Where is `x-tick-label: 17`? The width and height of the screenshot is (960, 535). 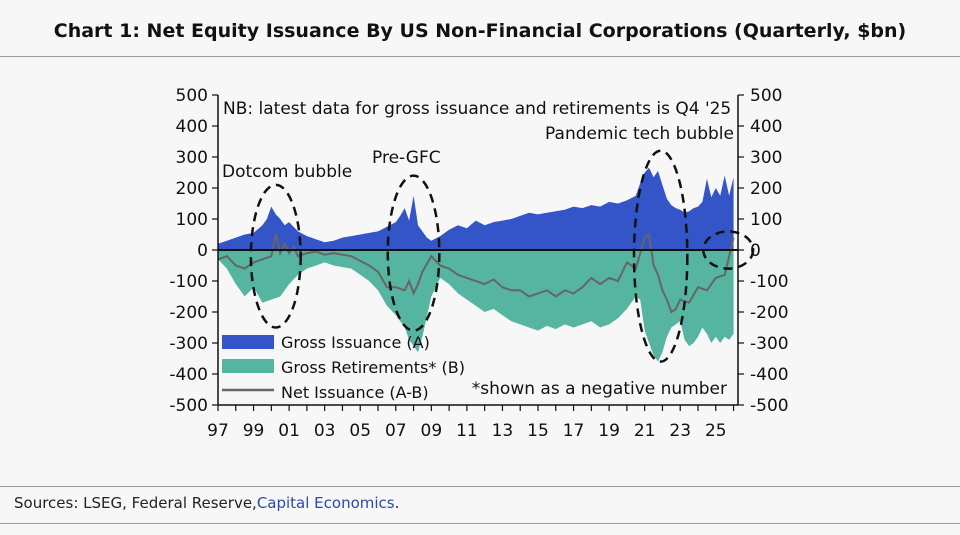
x-tick-label: 17 is located at coordinates (574, 431).